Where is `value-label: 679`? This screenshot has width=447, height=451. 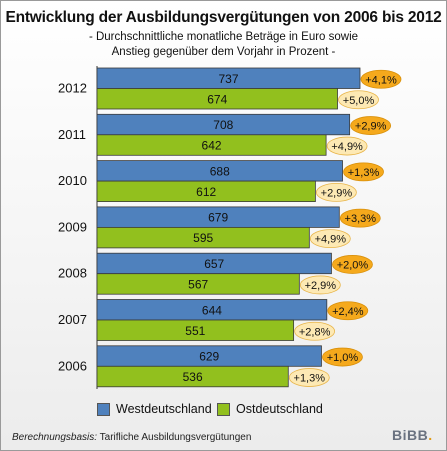
value-label: 679 is located at coordinates (218, 218).